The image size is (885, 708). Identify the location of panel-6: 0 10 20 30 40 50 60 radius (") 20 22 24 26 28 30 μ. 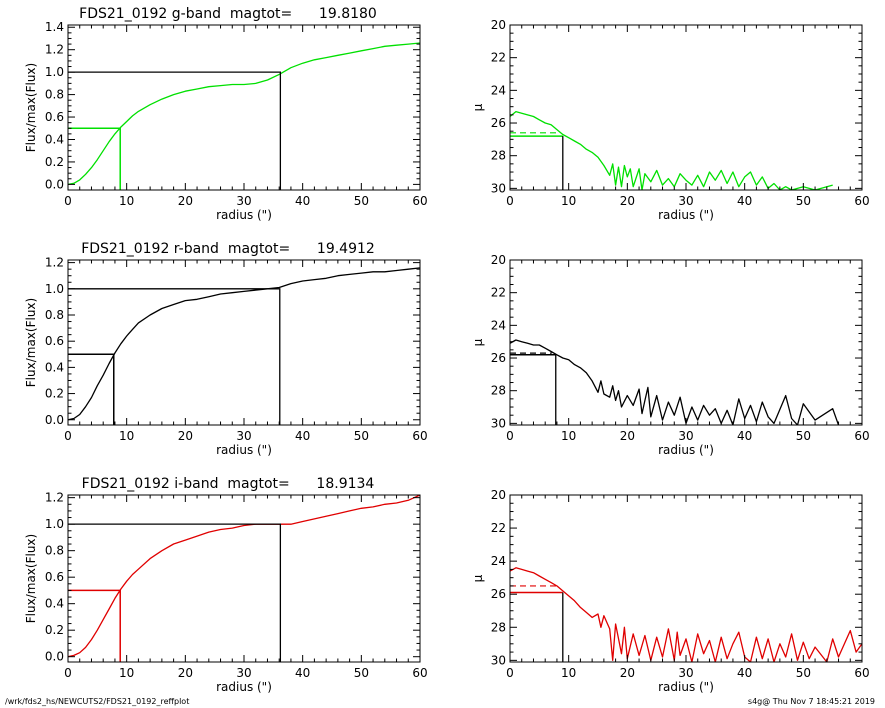
(670, 591).